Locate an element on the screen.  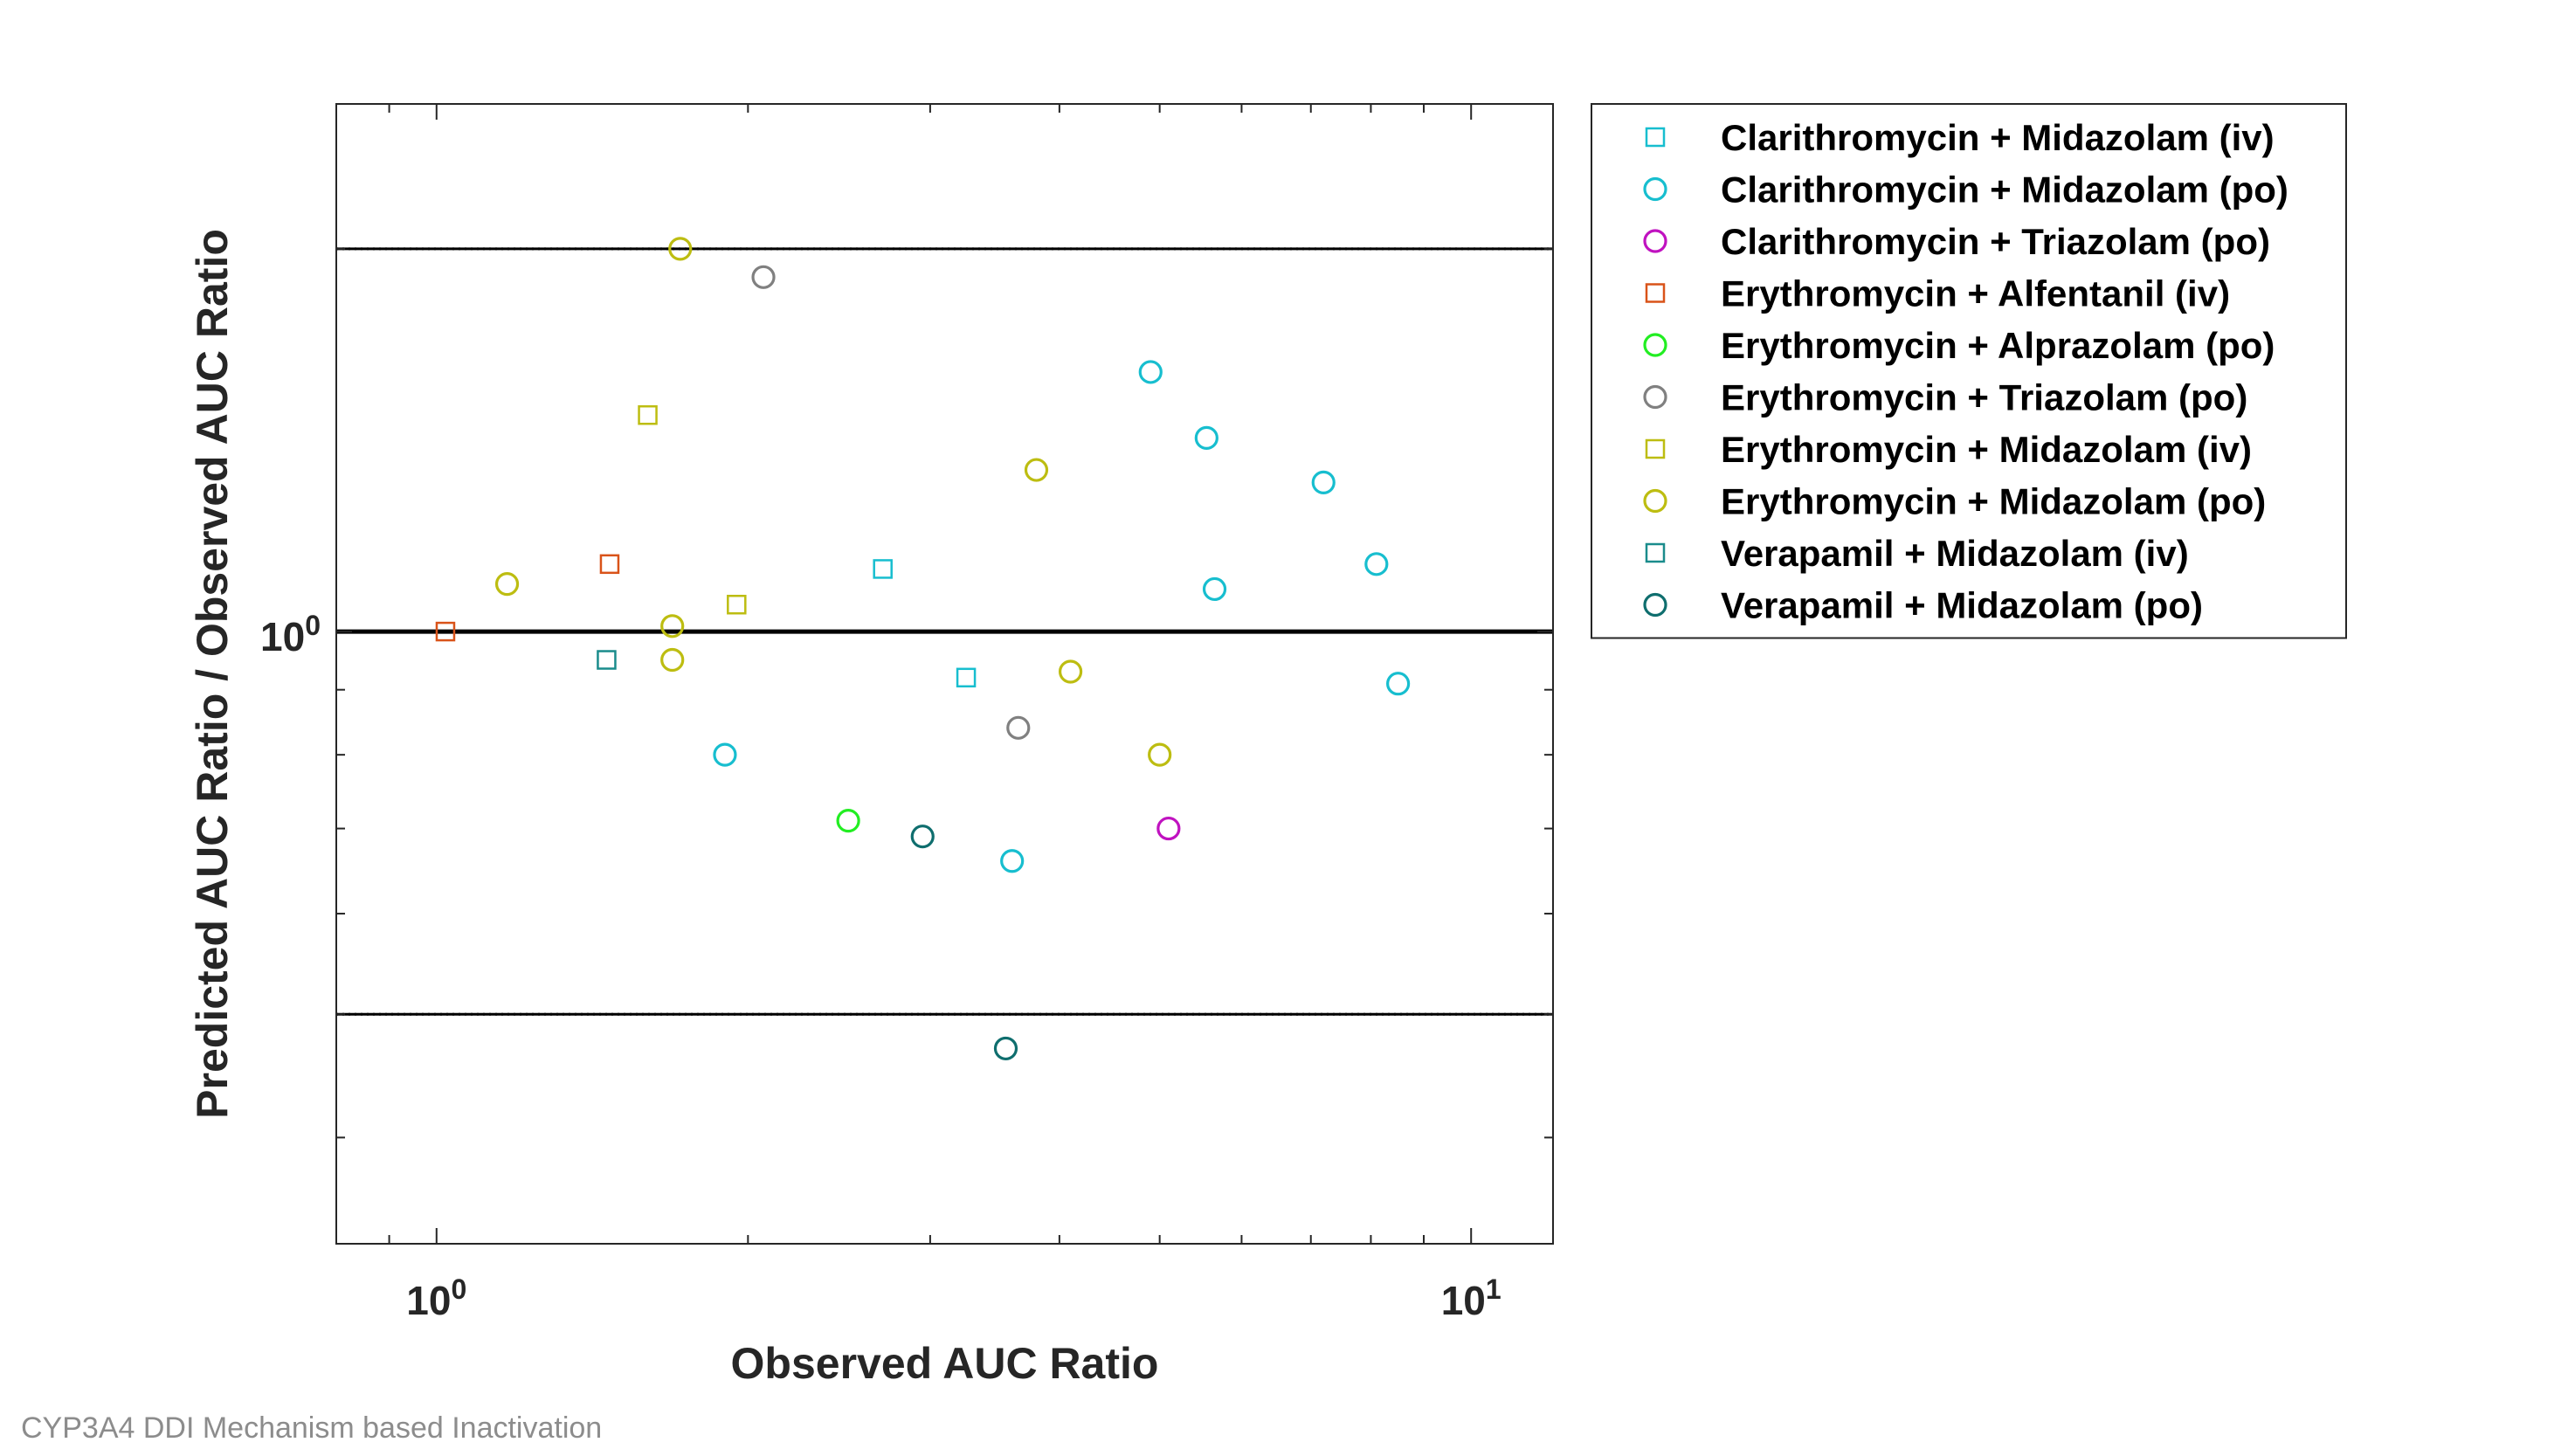
x-axis-title: Observed AUC Ratio is located at coordinates (945, 1363).